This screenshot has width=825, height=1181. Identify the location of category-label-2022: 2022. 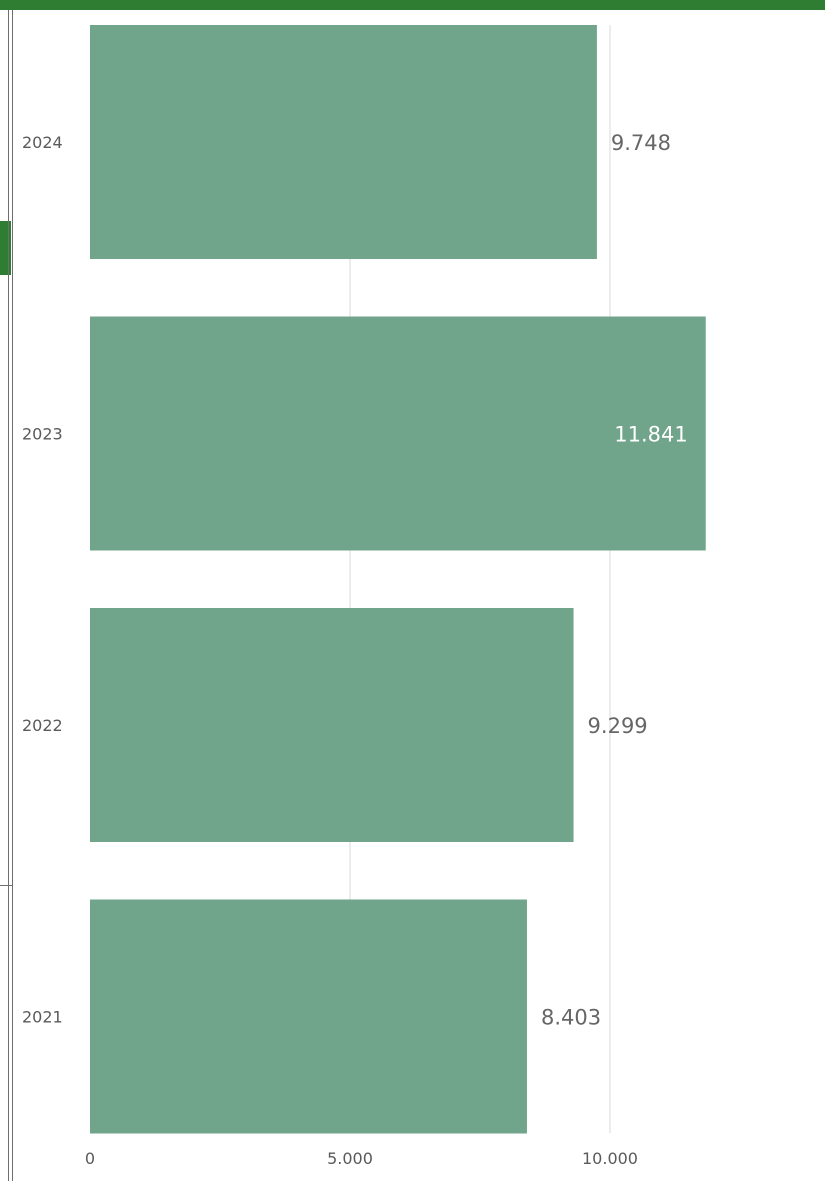
(42, 725).